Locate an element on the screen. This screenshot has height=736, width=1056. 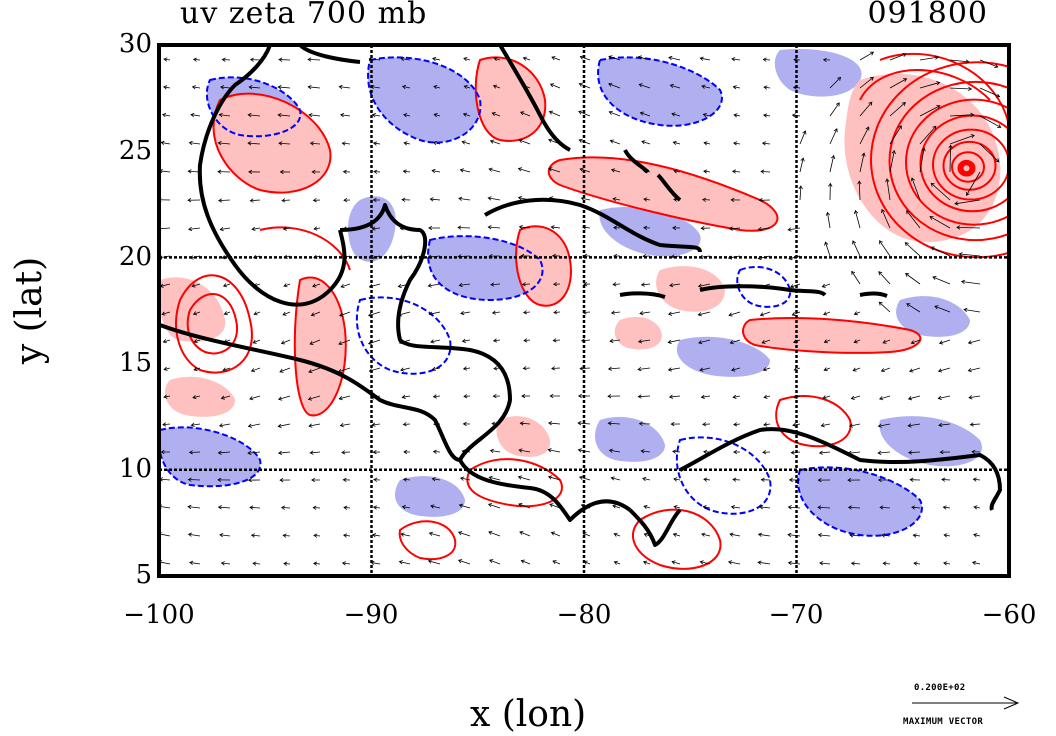
y-tick-label: 10 is located at coordinates (135, 469).